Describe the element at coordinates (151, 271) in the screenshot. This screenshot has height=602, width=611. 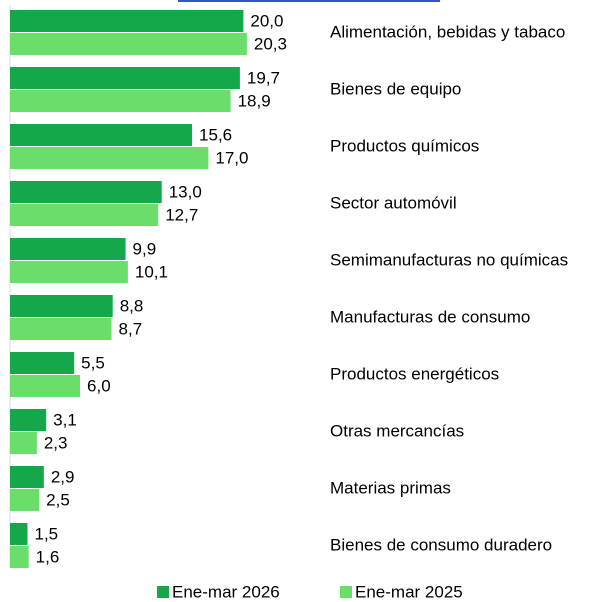
I see `value-label: 10,1` at that location.